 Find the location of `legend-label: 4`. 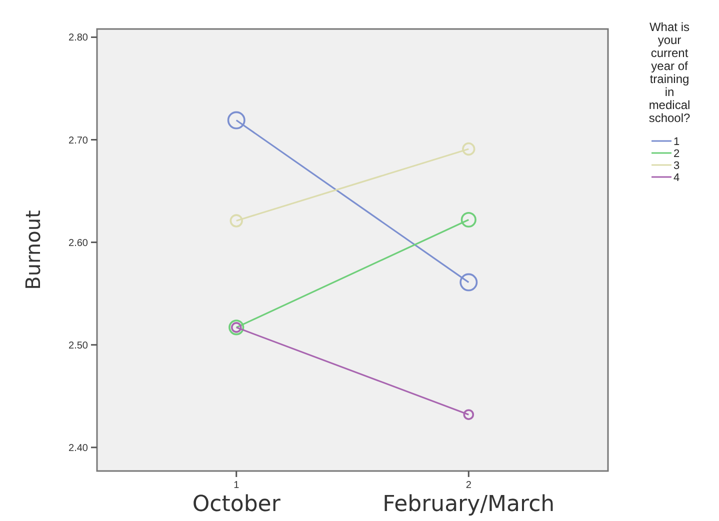

legend-label: 4 is located at coordinates (677, 178).